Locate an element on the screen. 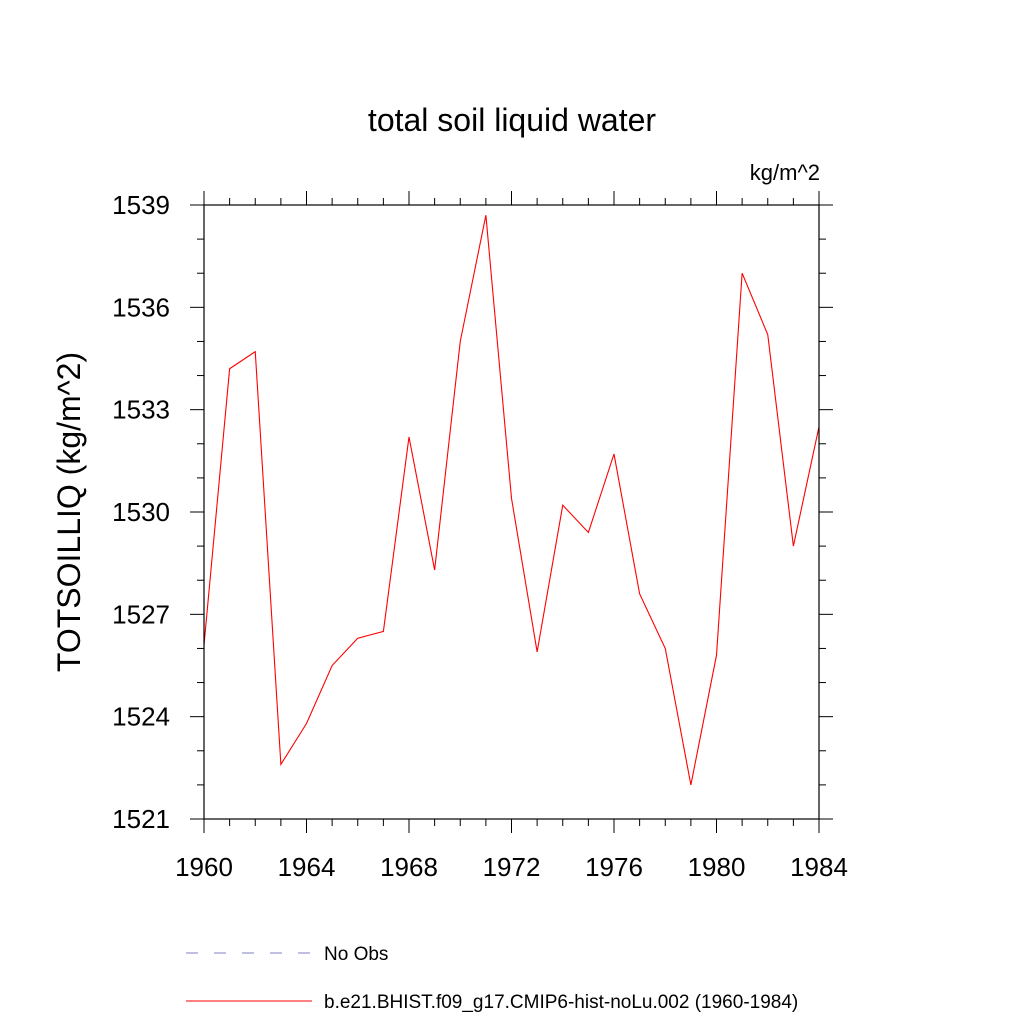 The height and width of the screenshot is (1024, 1024). x-tick-label: 1972 is located at coordinates (512, 867).